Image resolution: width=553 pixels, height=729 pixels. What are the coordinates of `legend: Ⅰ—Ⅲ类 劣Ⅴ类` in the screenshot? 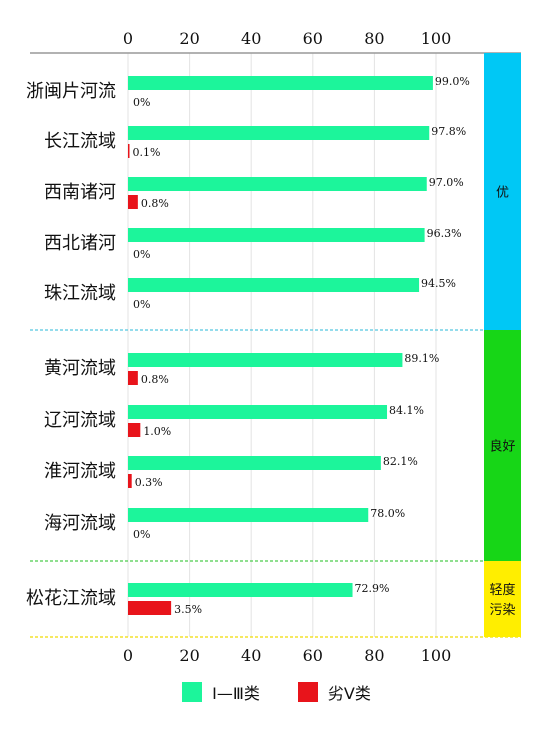 It's located at (276, 692).